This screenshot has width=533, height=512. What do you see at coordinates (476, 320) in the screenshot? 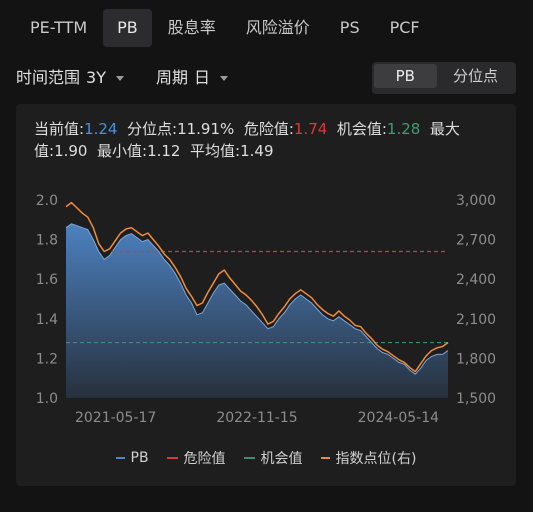
I see `y-right-tick-label: 2,100` at bounding box center [476, 320].